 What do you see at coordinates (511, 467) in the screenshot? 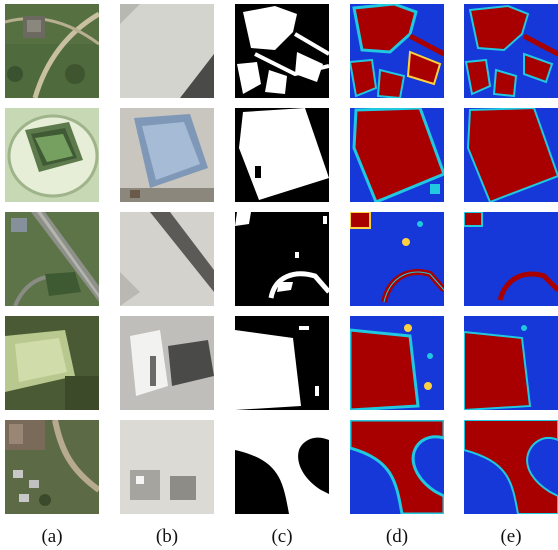
I see `row5-prediction-map-e` at bounding box center [511, 467].